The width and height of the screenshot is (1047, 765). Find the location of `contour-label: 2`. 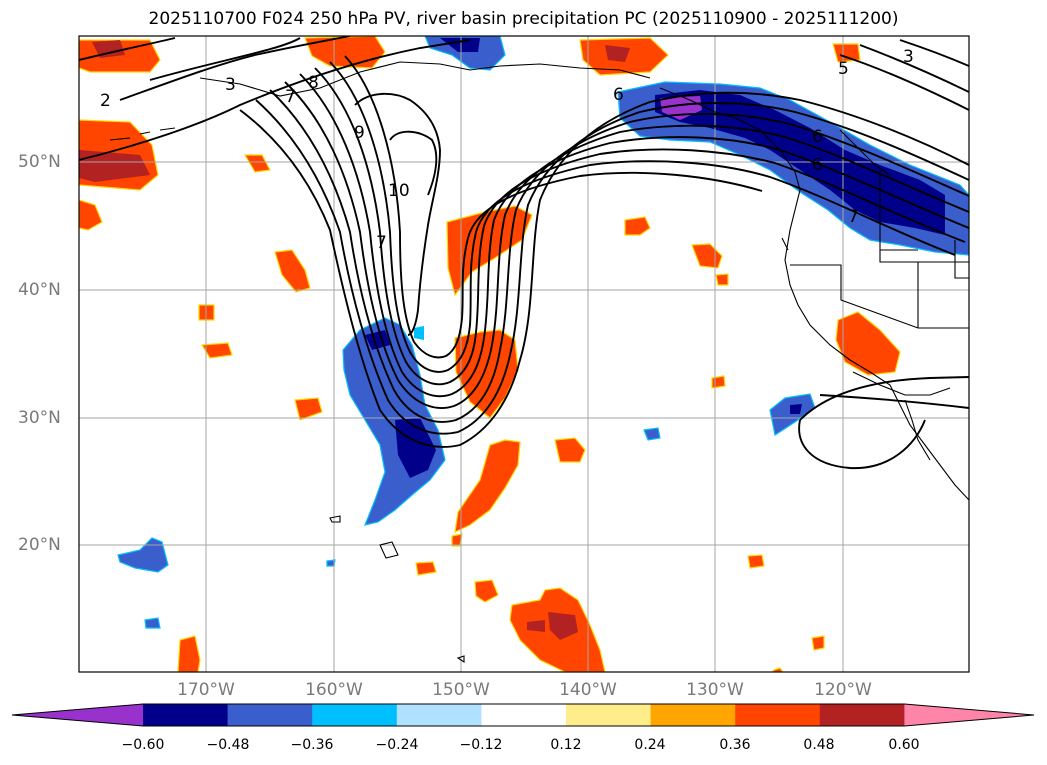

contour-label: 2 is located at coordinates (105, 101).